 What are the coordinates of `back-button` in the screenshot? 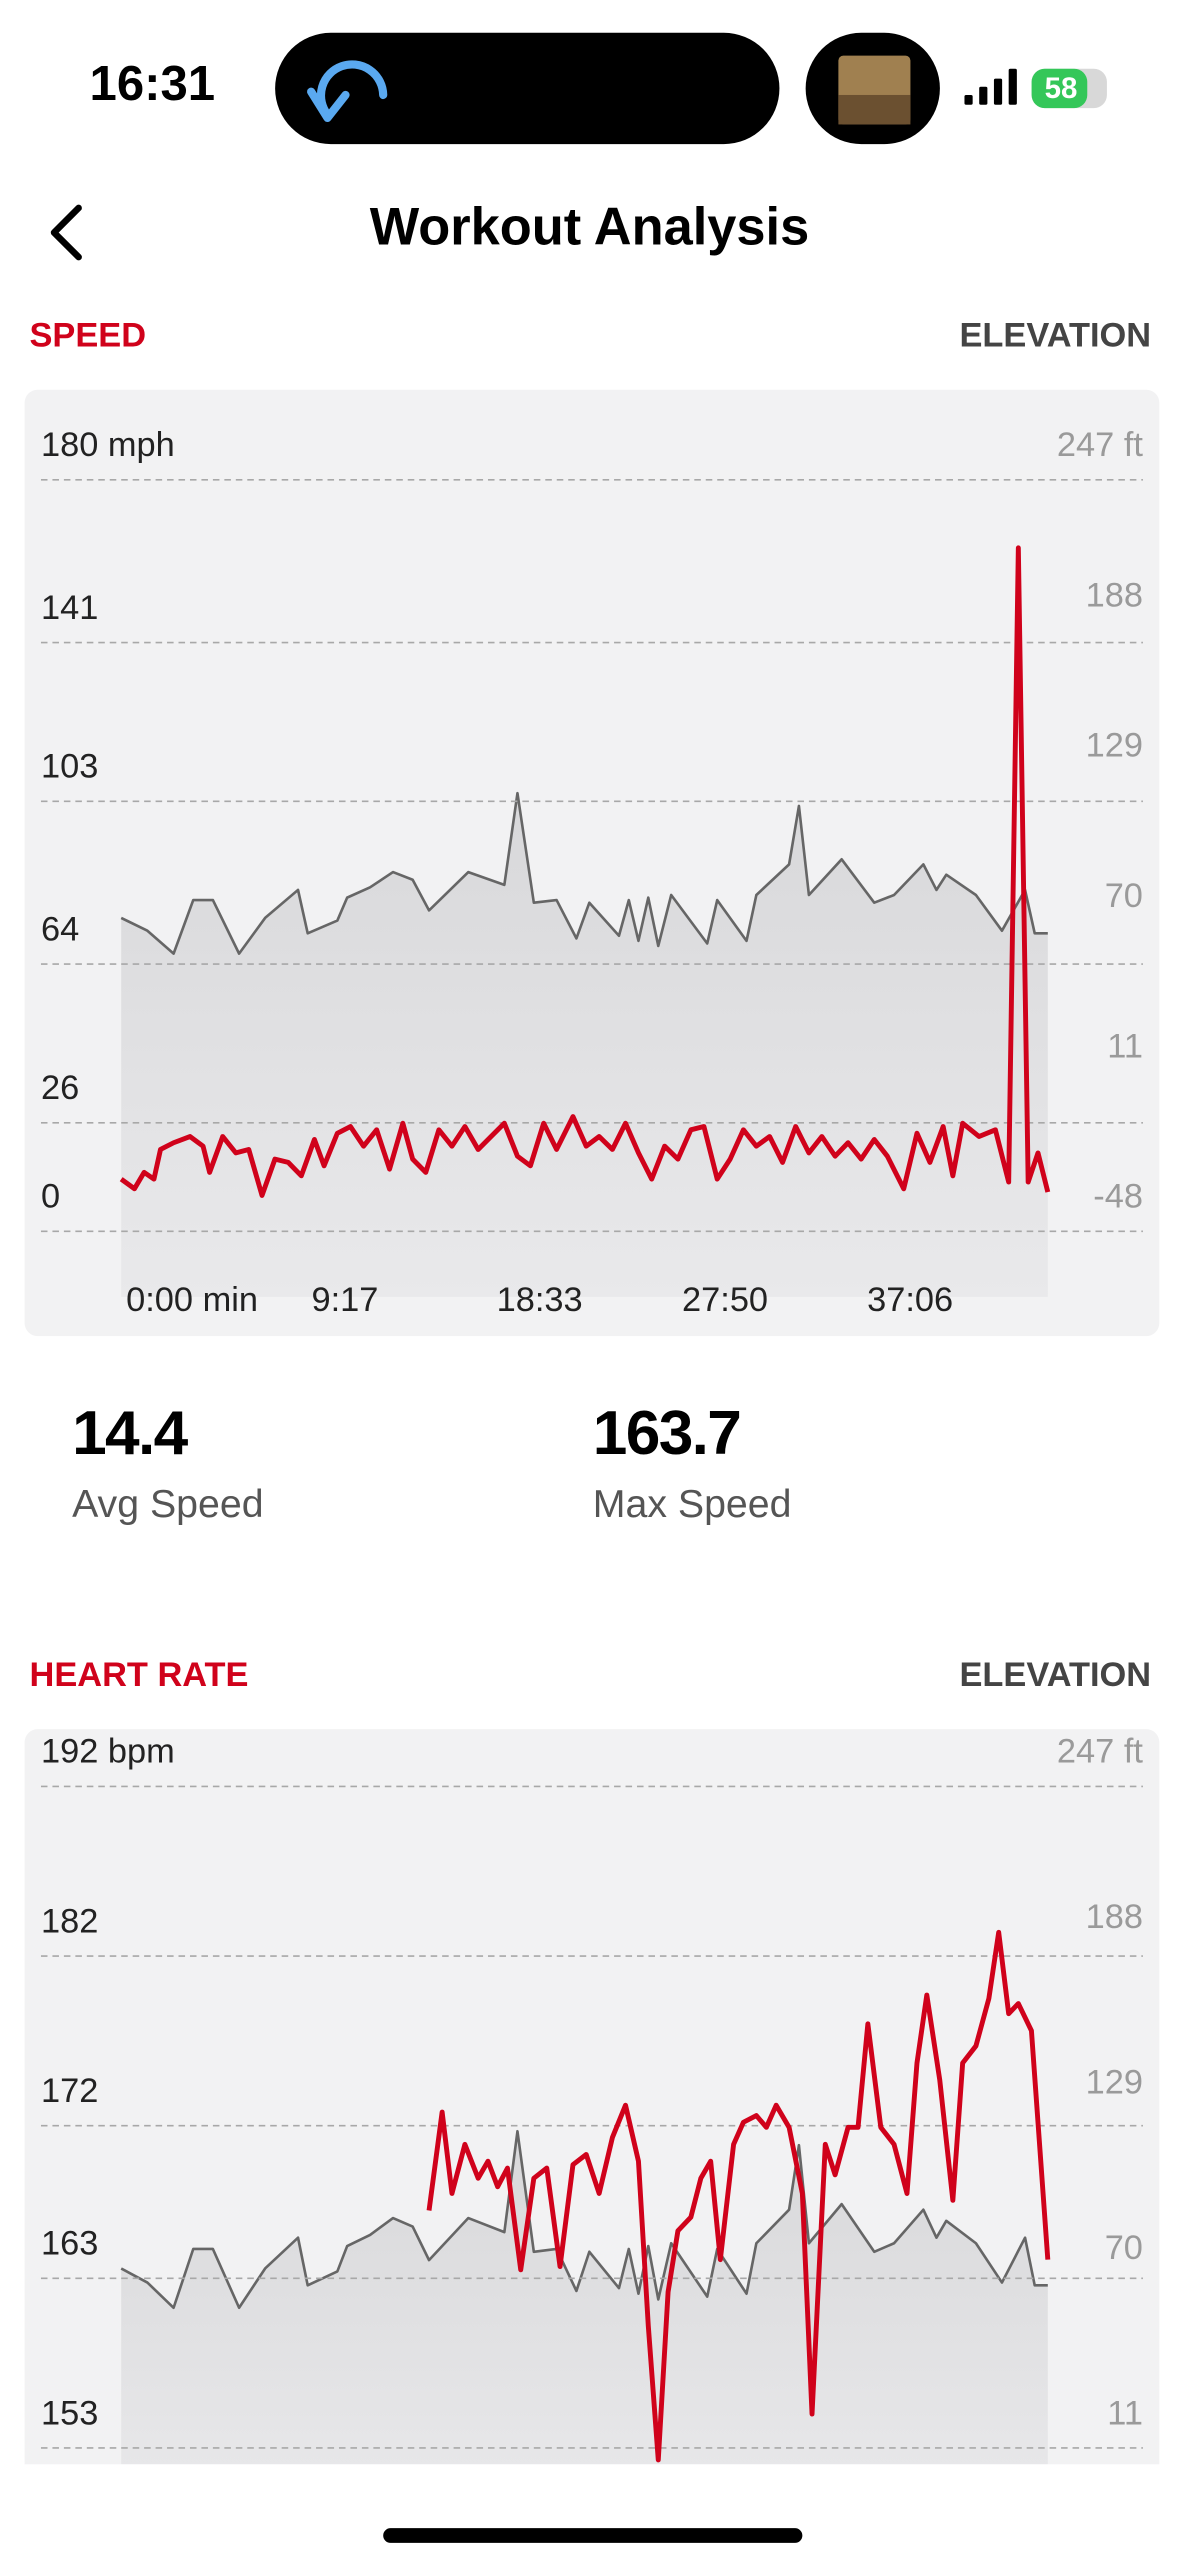 It's located at (66, 232).